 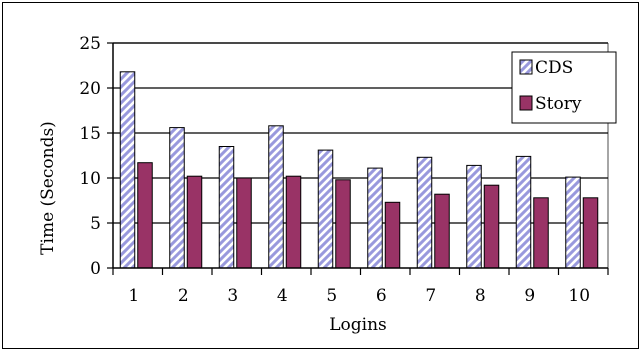 What do you see at coordinates (430, 296) in the screenshot?
I see `x-tick-label: 7` at bounding box center [430, 296].